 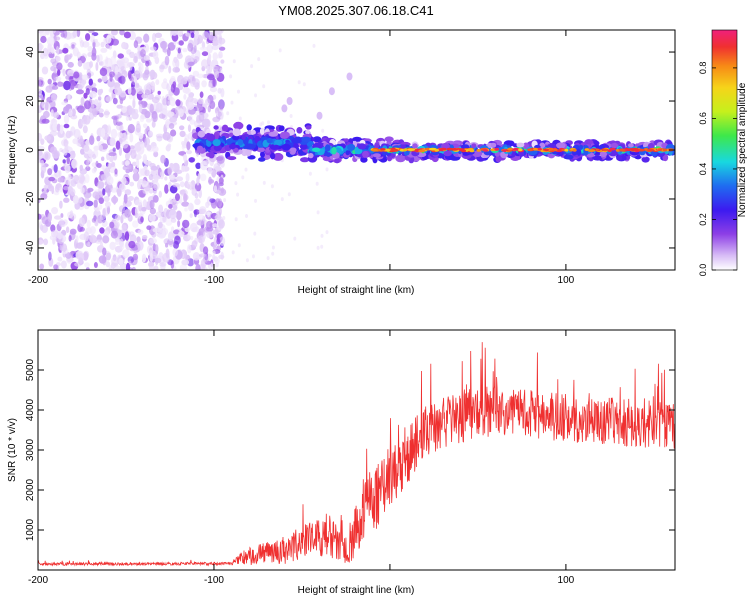 What do you see at coordinates (30, 409) in the screenshot?
I see `y-tick-label: 4000` at bounding box center [30, 409].